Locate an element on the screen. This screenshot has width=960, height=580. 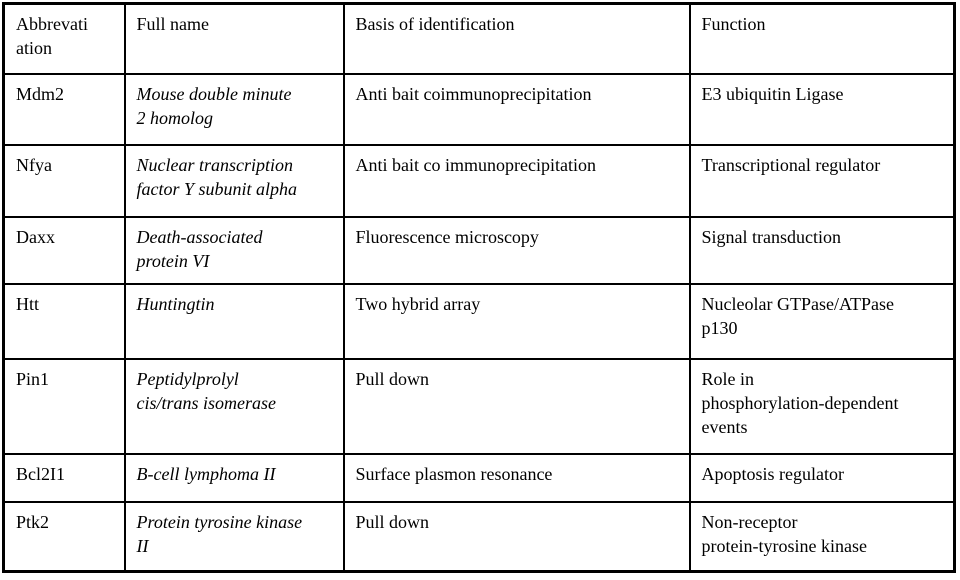
cell-basis: Surface plasmon resonance is located at coordinates (516, 477).